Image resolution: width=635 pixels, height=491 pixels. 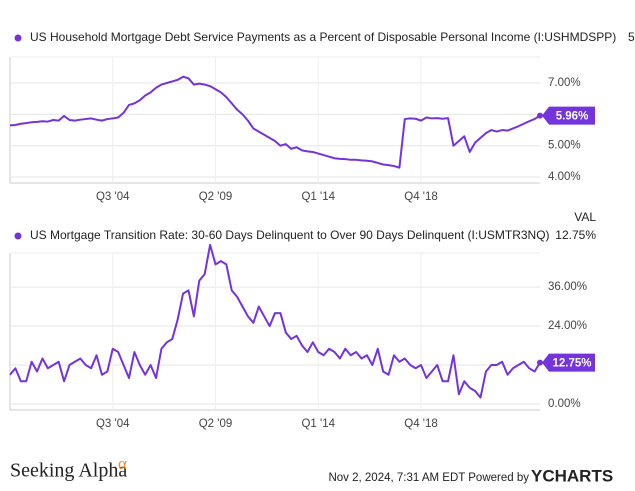 I want to click on y-tick-label: 36.00%, so click(x=567, y=287).